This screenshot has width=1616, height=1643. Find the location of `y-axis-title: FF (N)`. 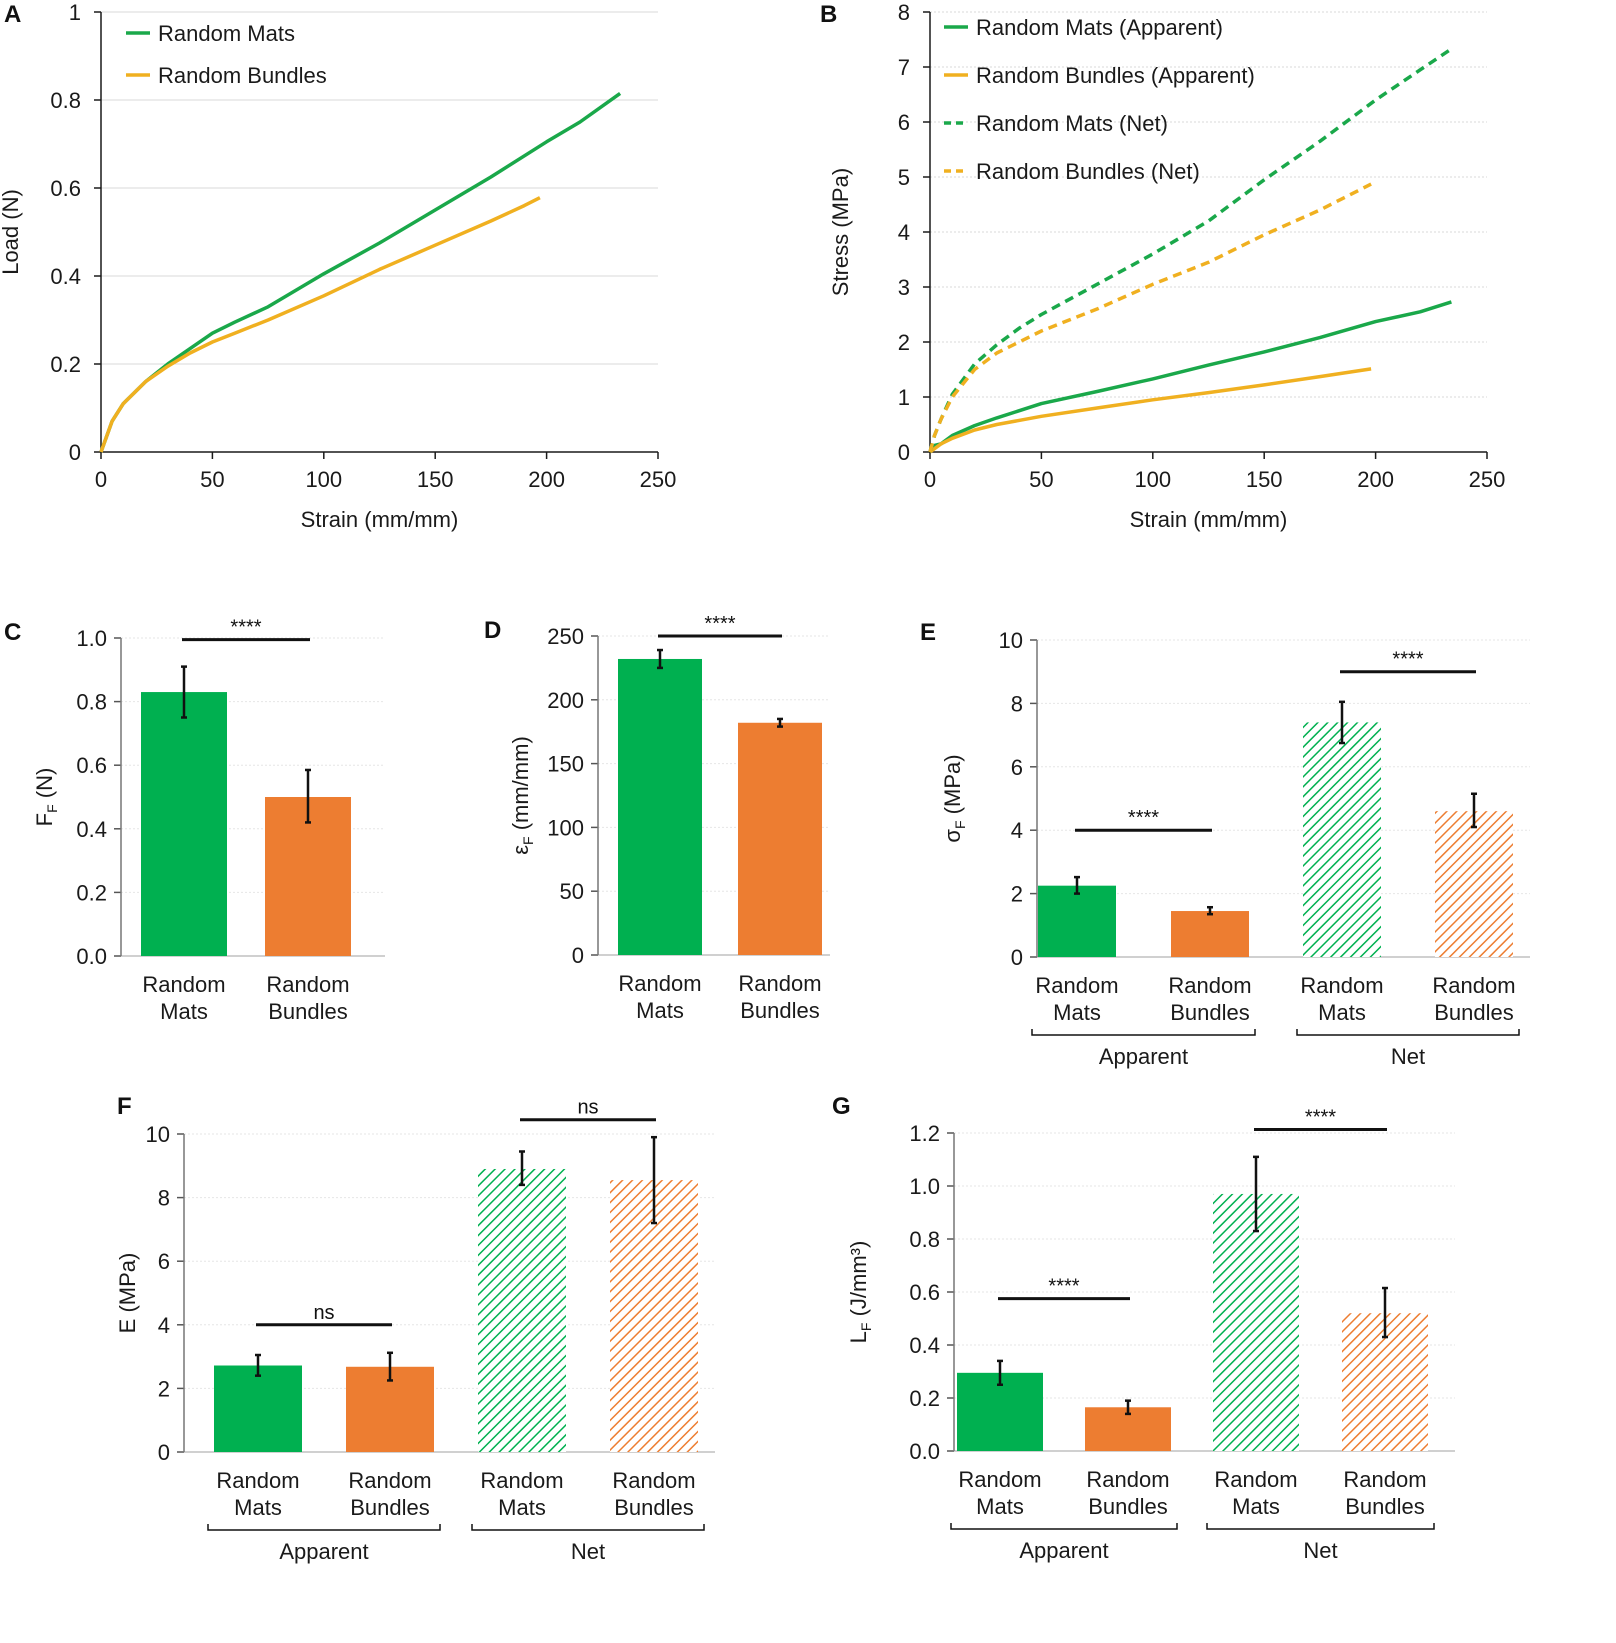

y-axis-title: FF (N) is located at coordinates (46, 797).